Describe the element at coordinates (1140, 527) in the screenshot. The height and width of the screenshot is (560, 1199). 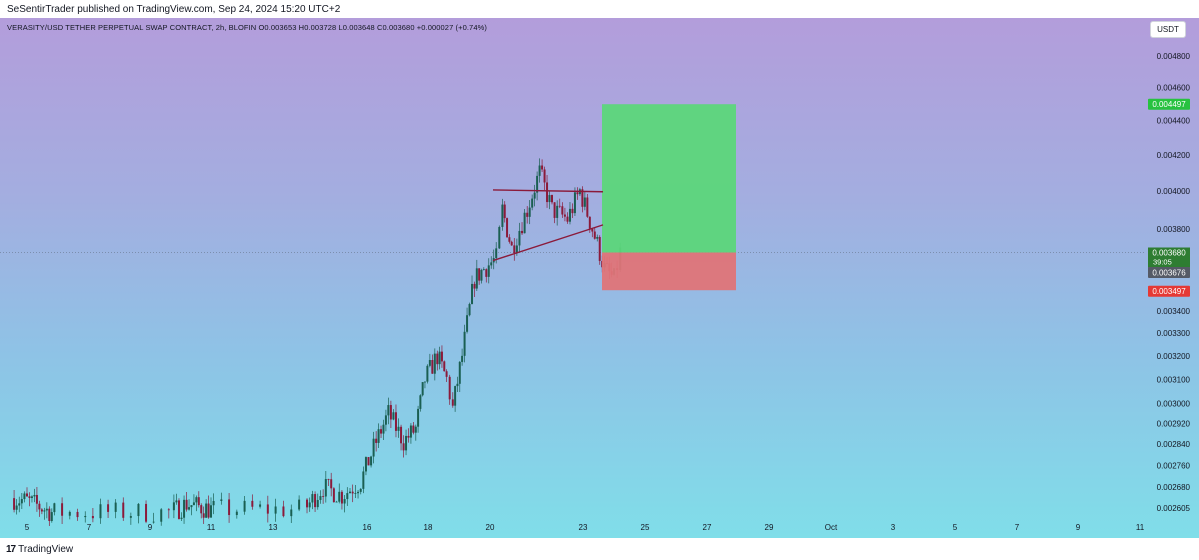
I see `time-tick-label: 11` at that location.